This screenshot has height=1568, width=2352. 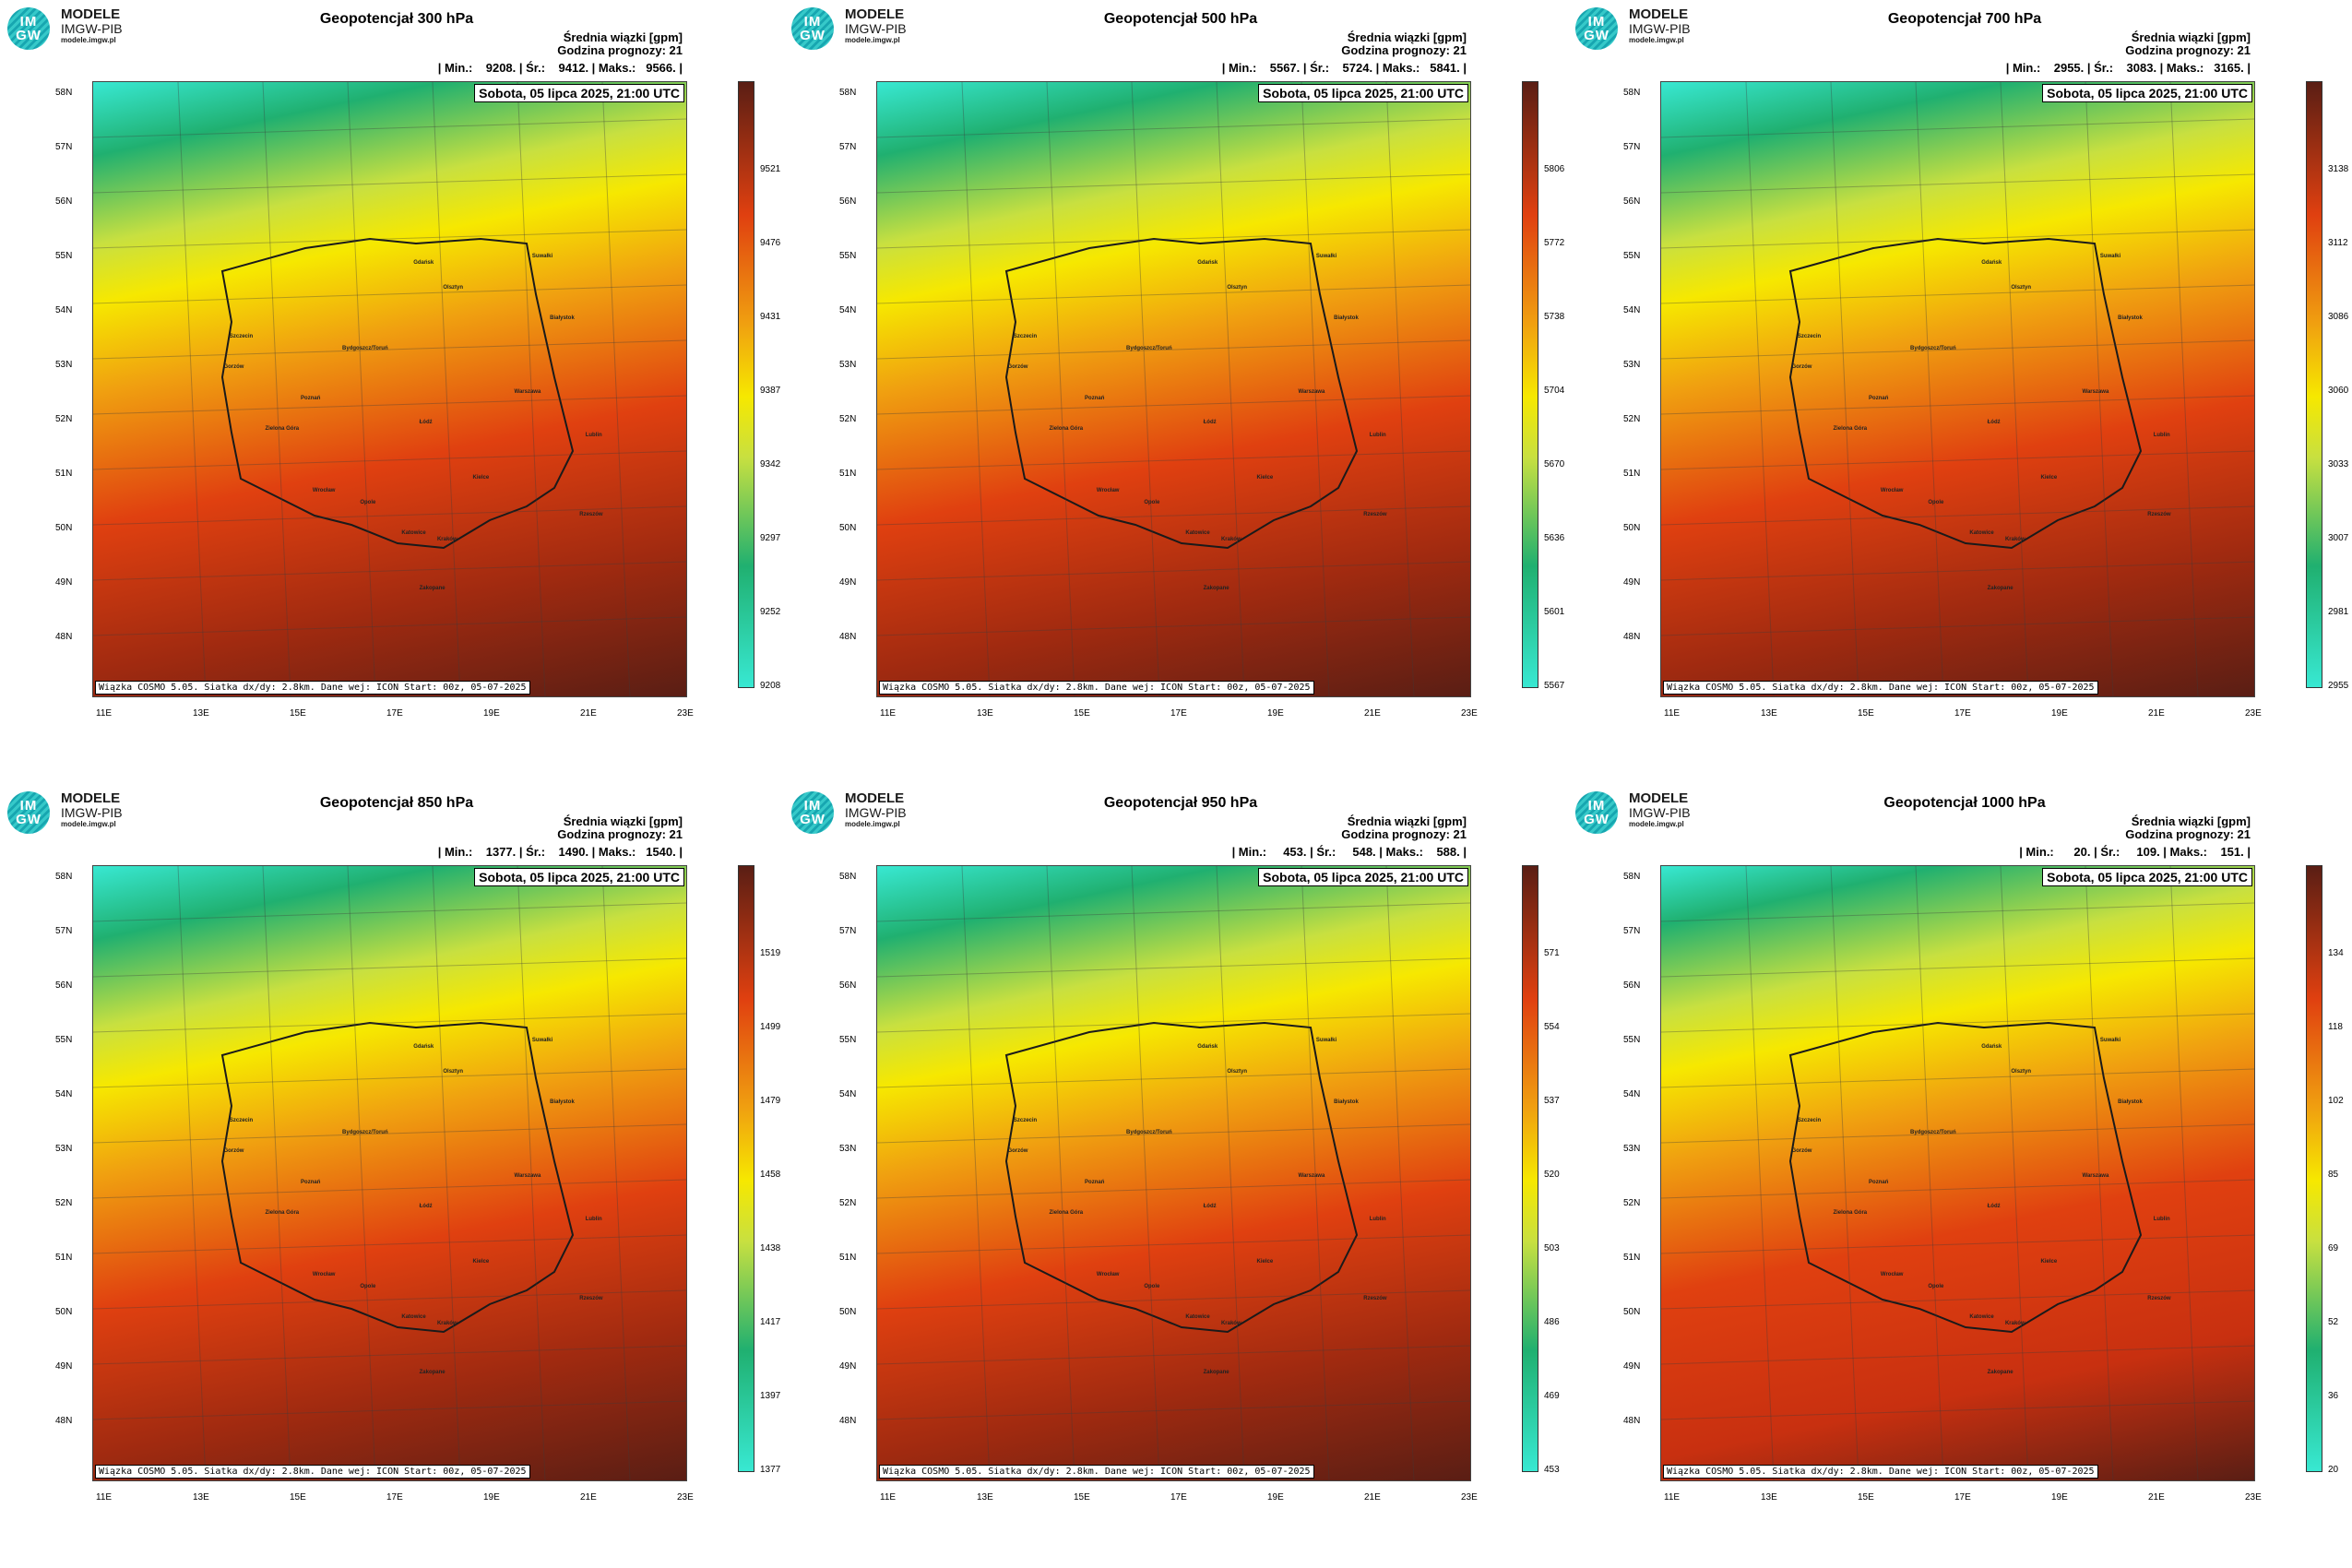 I want to click on city-label: Szczecin, so click(x=1809, y=1121).